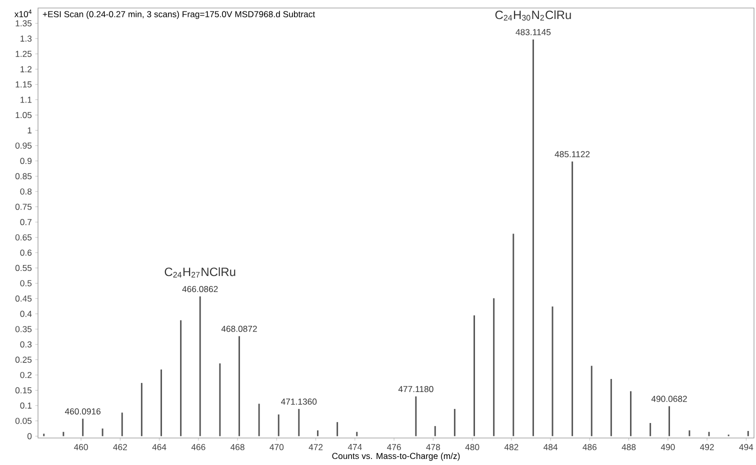 The width and height of the screenshot is (756, 465). What do you see at coordinates (23, 207) in the screenshot?
I see `y-tick-label: 0.75` at bounding box center [23, 207].